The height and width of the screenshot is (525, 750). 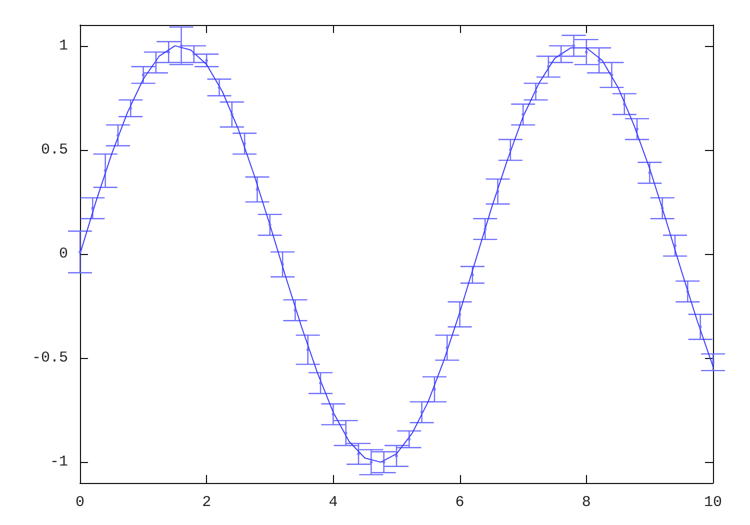 What do you see at coordinates (333, 502) in the screenshot?
I see `x-tick-label: 4` at bounding box center [333, 502].